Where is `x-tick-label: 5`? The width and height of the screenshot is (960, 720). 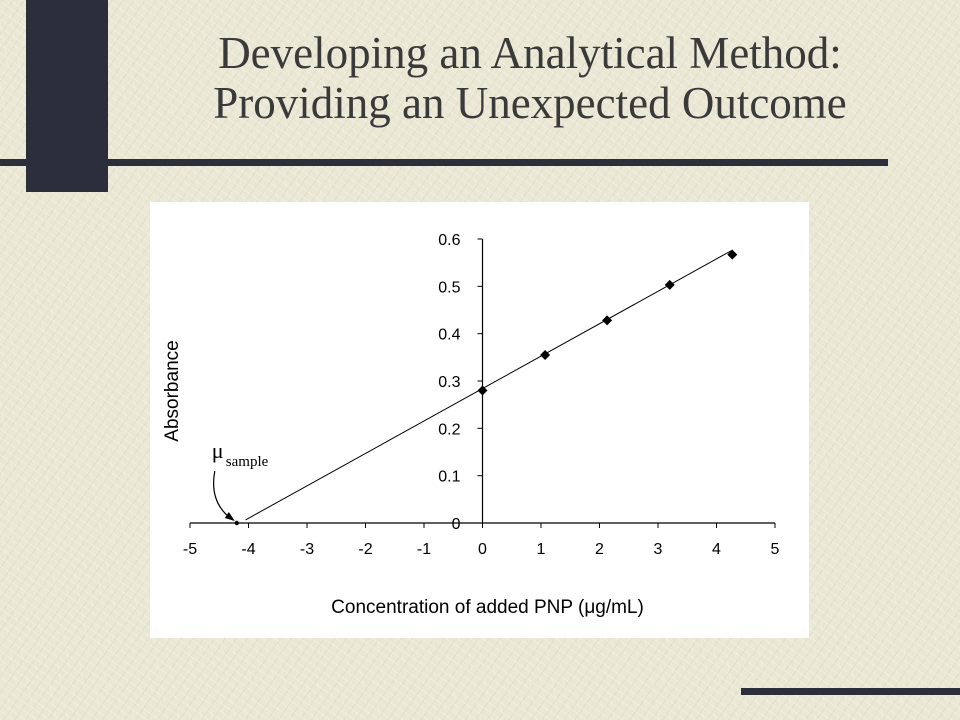
x-tick-label: 5 is located at coordinates (775, 549).